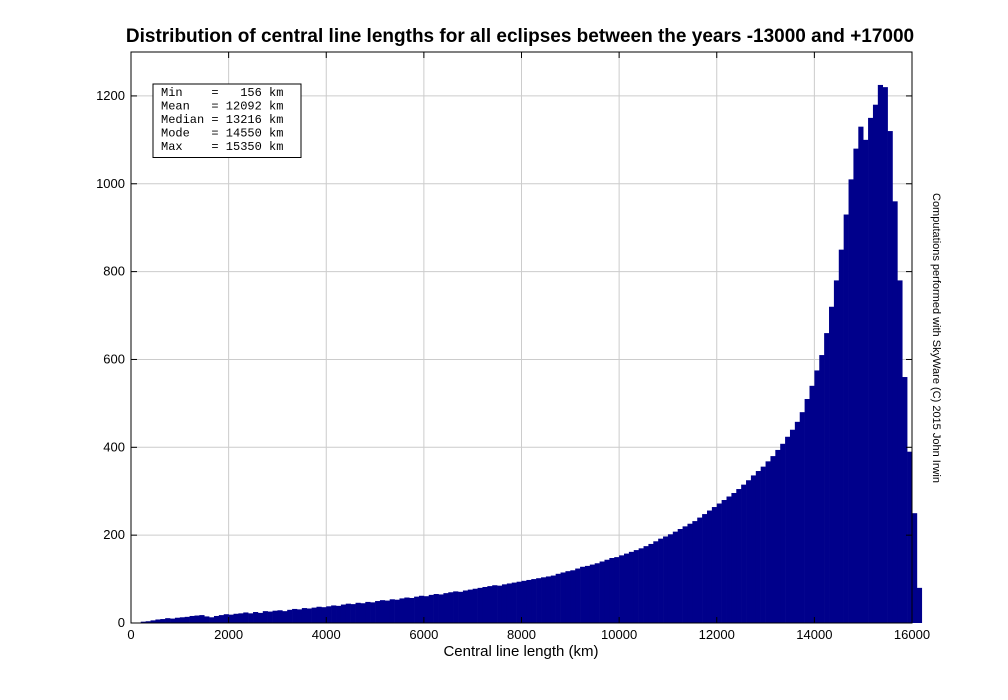  Describe the element at coordinates (130, 634) in the screenshot. I see `x-tick-label: 0` at that location.